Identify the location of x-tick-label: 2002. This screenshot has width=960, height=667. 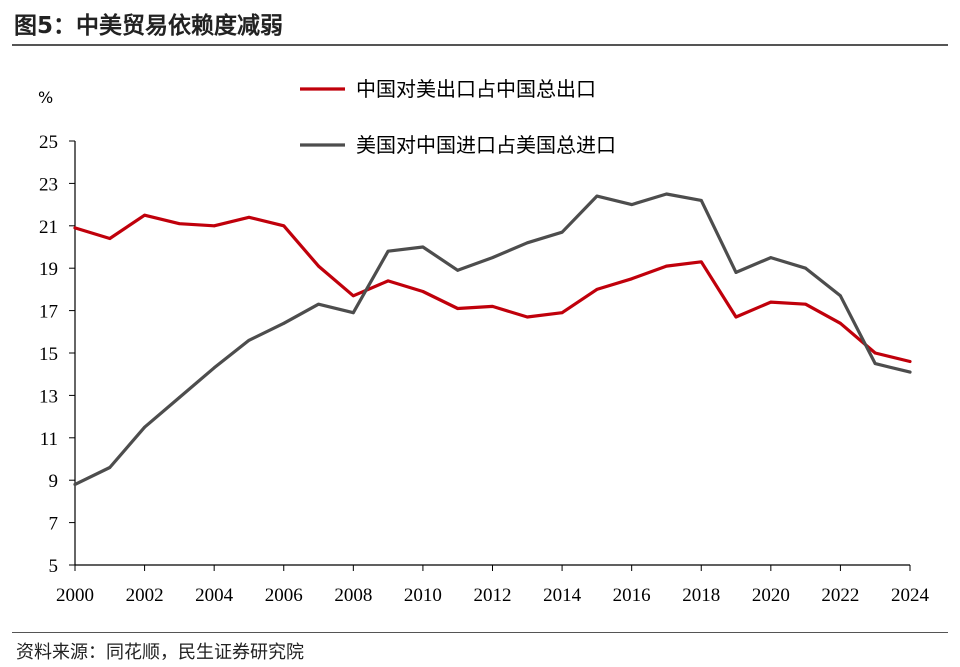
(145, 595).